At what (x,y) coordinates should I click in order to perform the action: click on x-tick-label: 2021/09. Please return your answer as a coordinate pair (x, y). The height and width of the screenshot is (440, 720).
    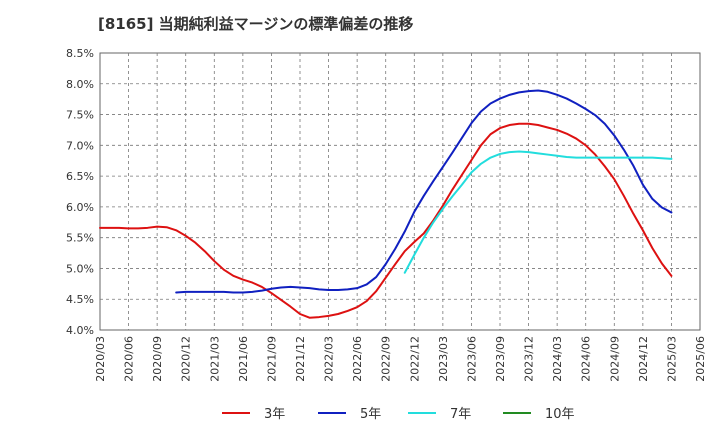
    Looking at the image, I should click on (271, 359).